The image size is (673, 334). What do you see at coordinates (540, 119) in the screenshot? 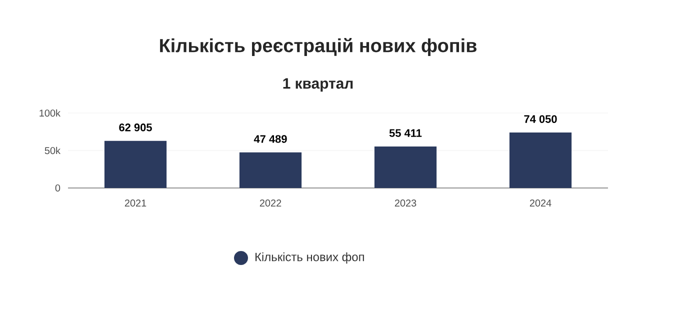
I see `data-label: 74 050` at bounding box center [540, 119].